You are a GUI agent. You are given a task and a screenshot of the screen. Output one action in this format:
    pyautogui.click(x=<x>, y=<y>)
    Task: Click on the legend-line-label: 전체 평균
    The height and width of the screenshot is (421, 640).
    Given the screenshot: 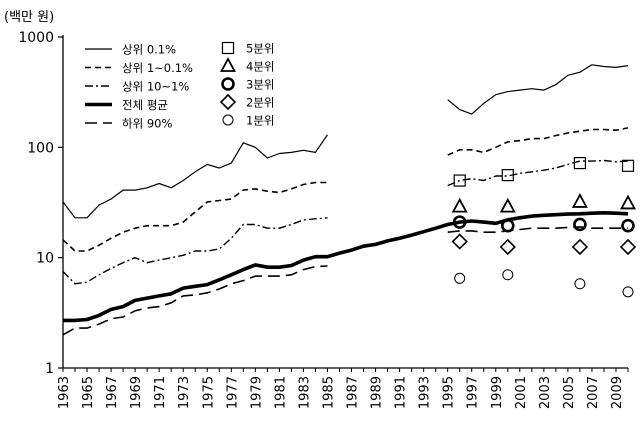 What is the action you would take?
    pyautogui.click(x=145, y=105)
    